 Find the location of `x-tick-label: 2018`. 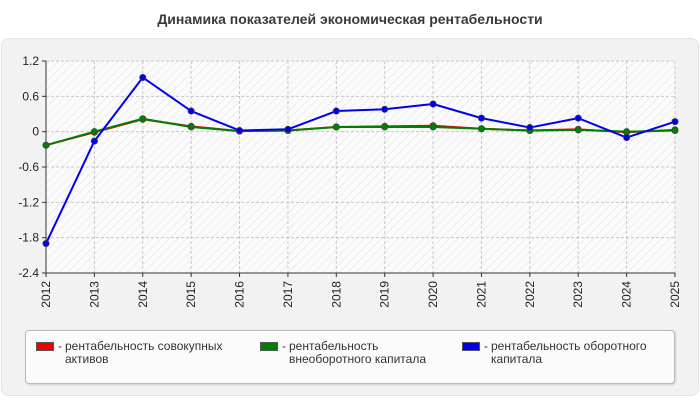

x-tick-label: 2018 is located at coordinates (336, 294).